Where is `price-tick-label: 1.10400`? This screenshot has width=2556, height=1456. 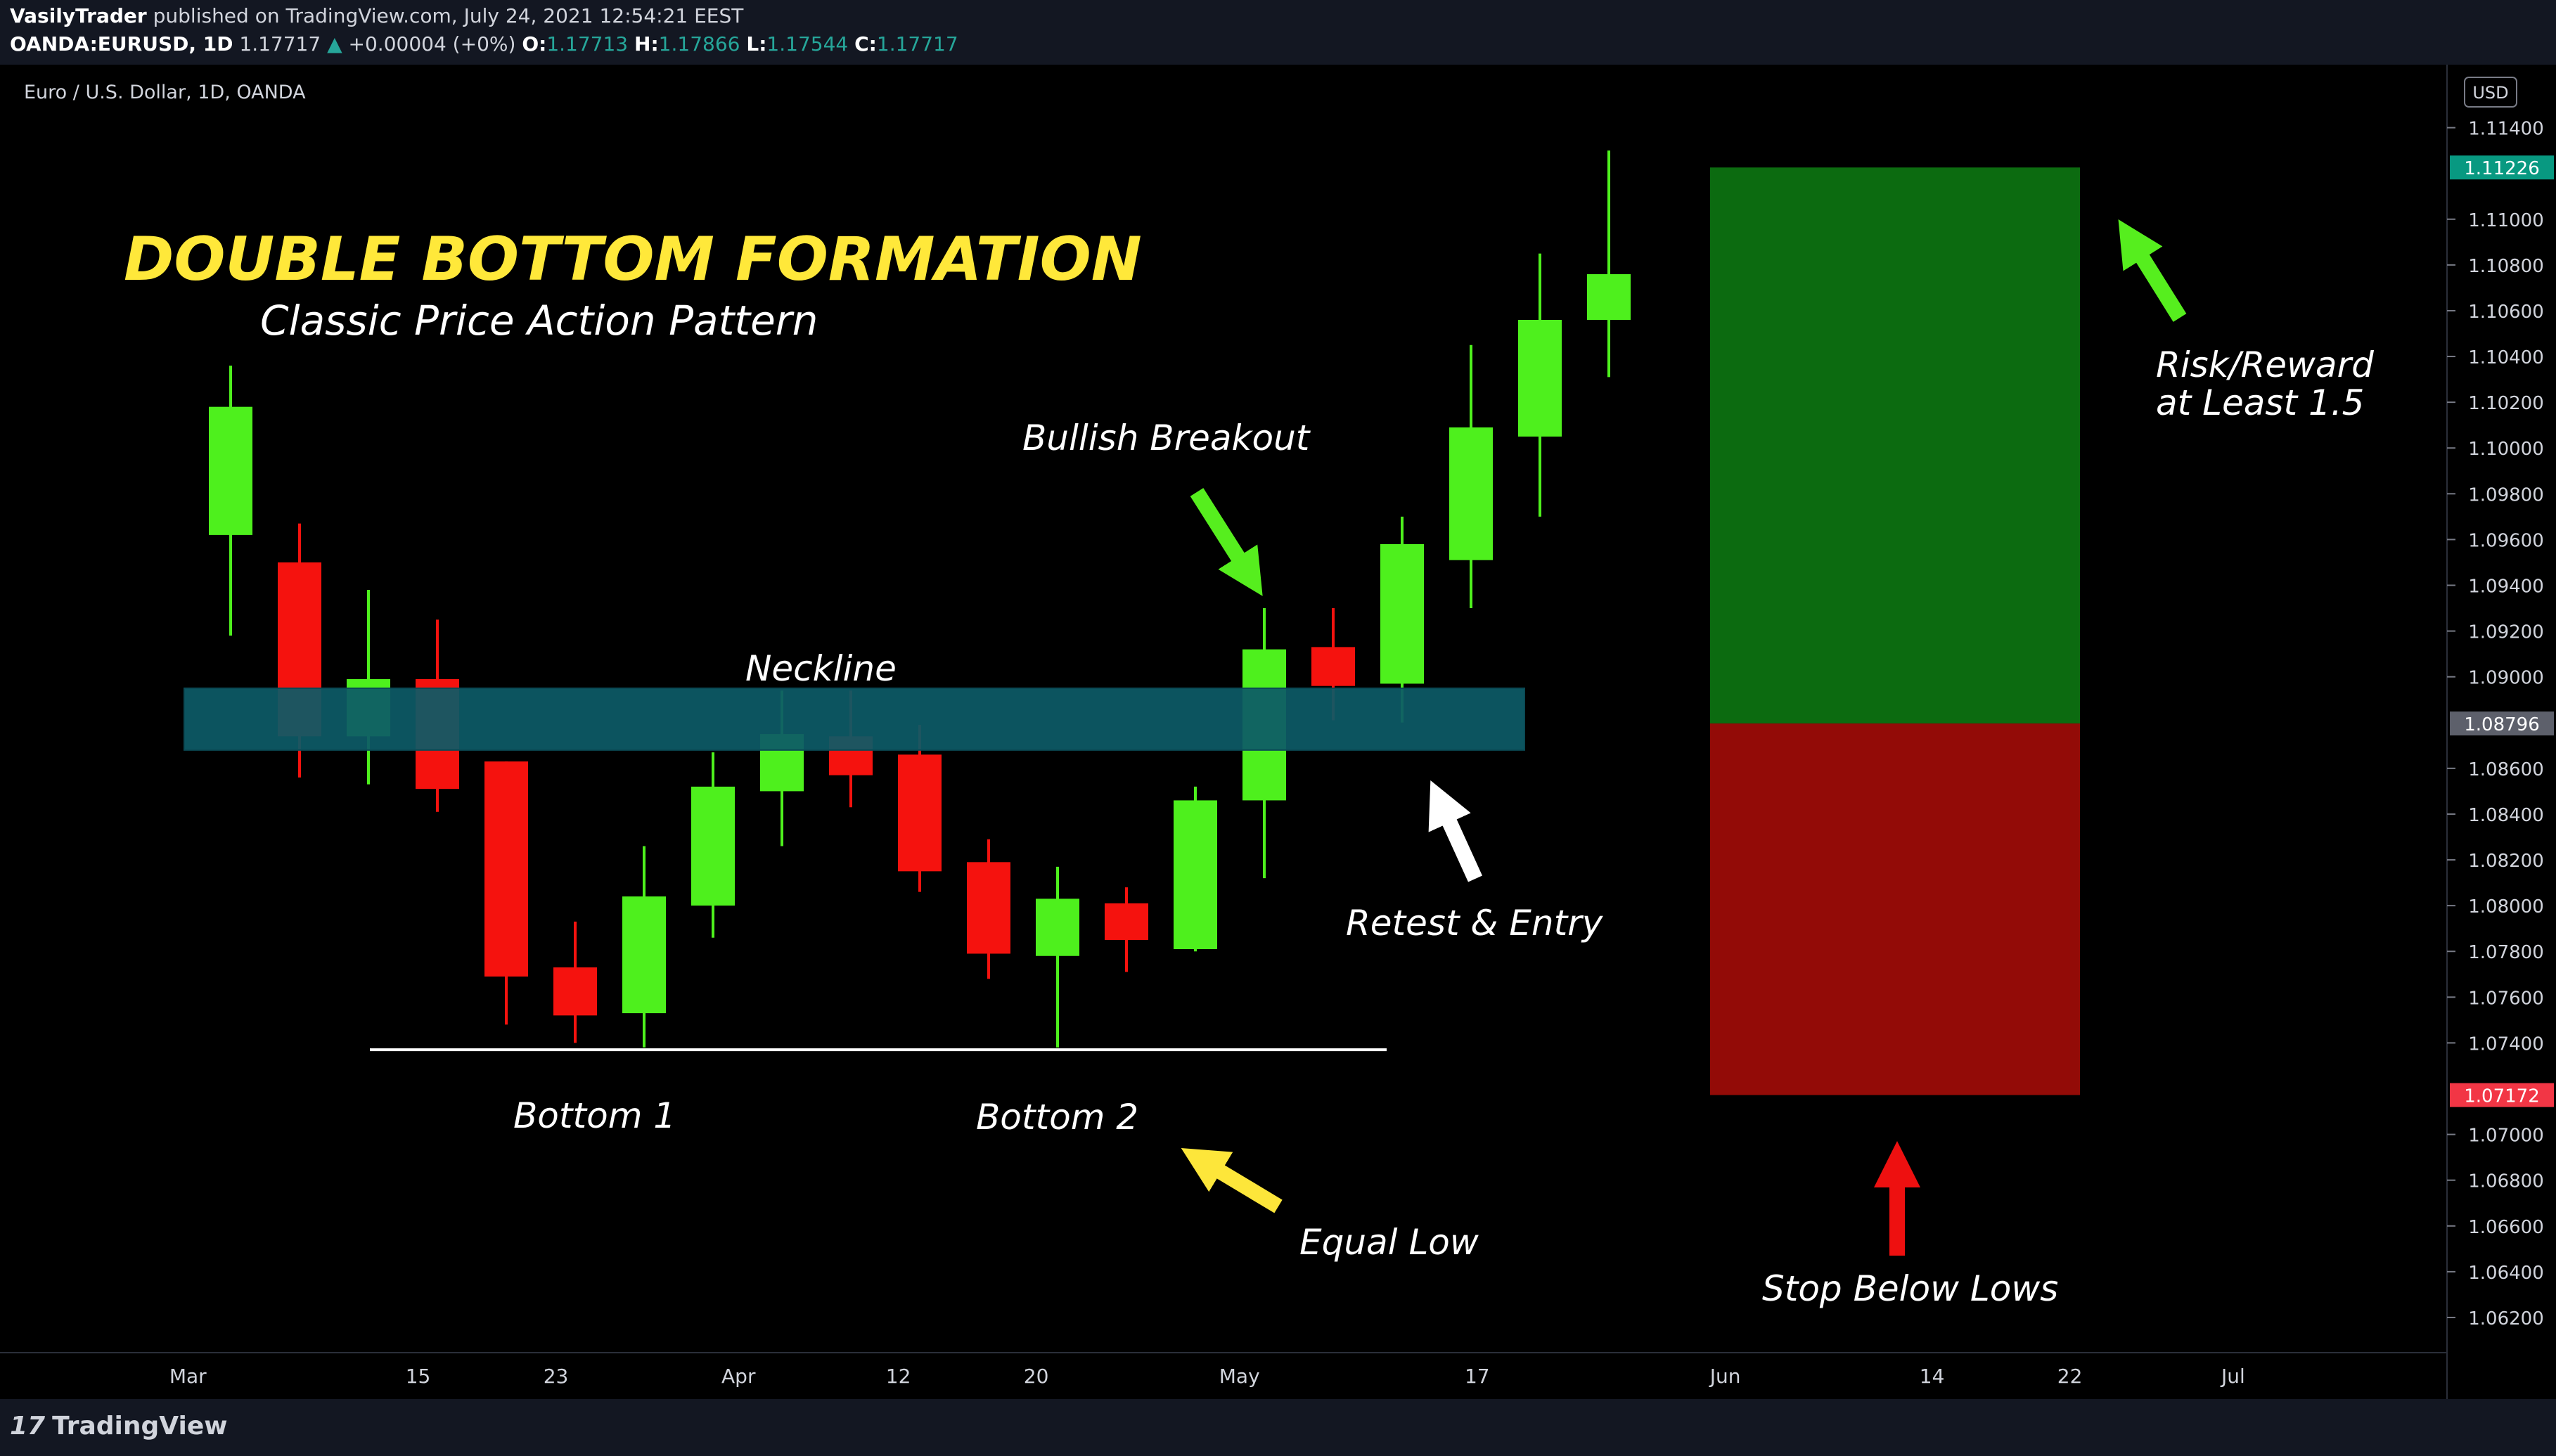 price-tick-label: 1.10400 is located at coordinates (2506, 357).